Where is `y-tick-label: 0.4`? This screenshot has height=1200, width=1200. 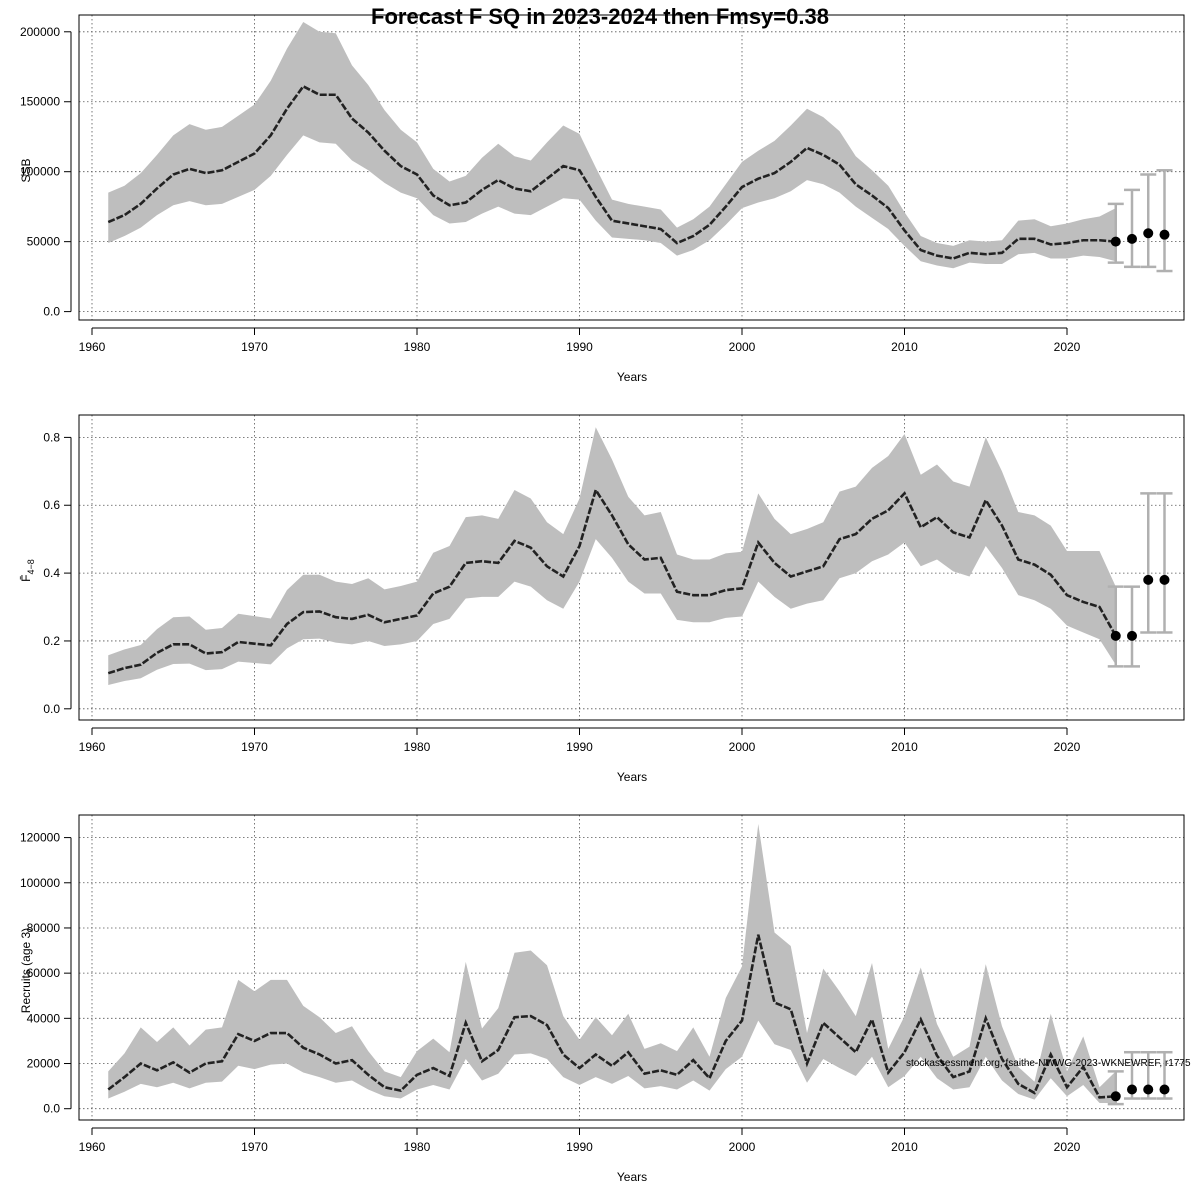 y-tick-label: 0.4 is located at coordinates (51, 573).